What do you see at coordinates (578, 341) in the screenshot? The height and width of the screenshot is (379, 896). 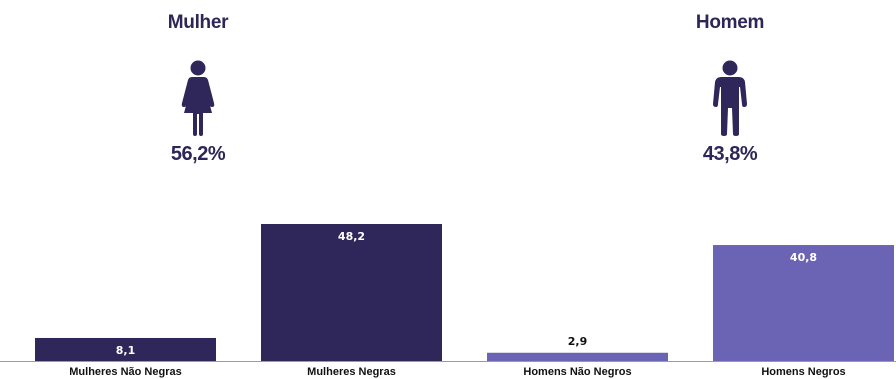 I see `bar-value-label: 2,9` at bounding box center [578, 341].